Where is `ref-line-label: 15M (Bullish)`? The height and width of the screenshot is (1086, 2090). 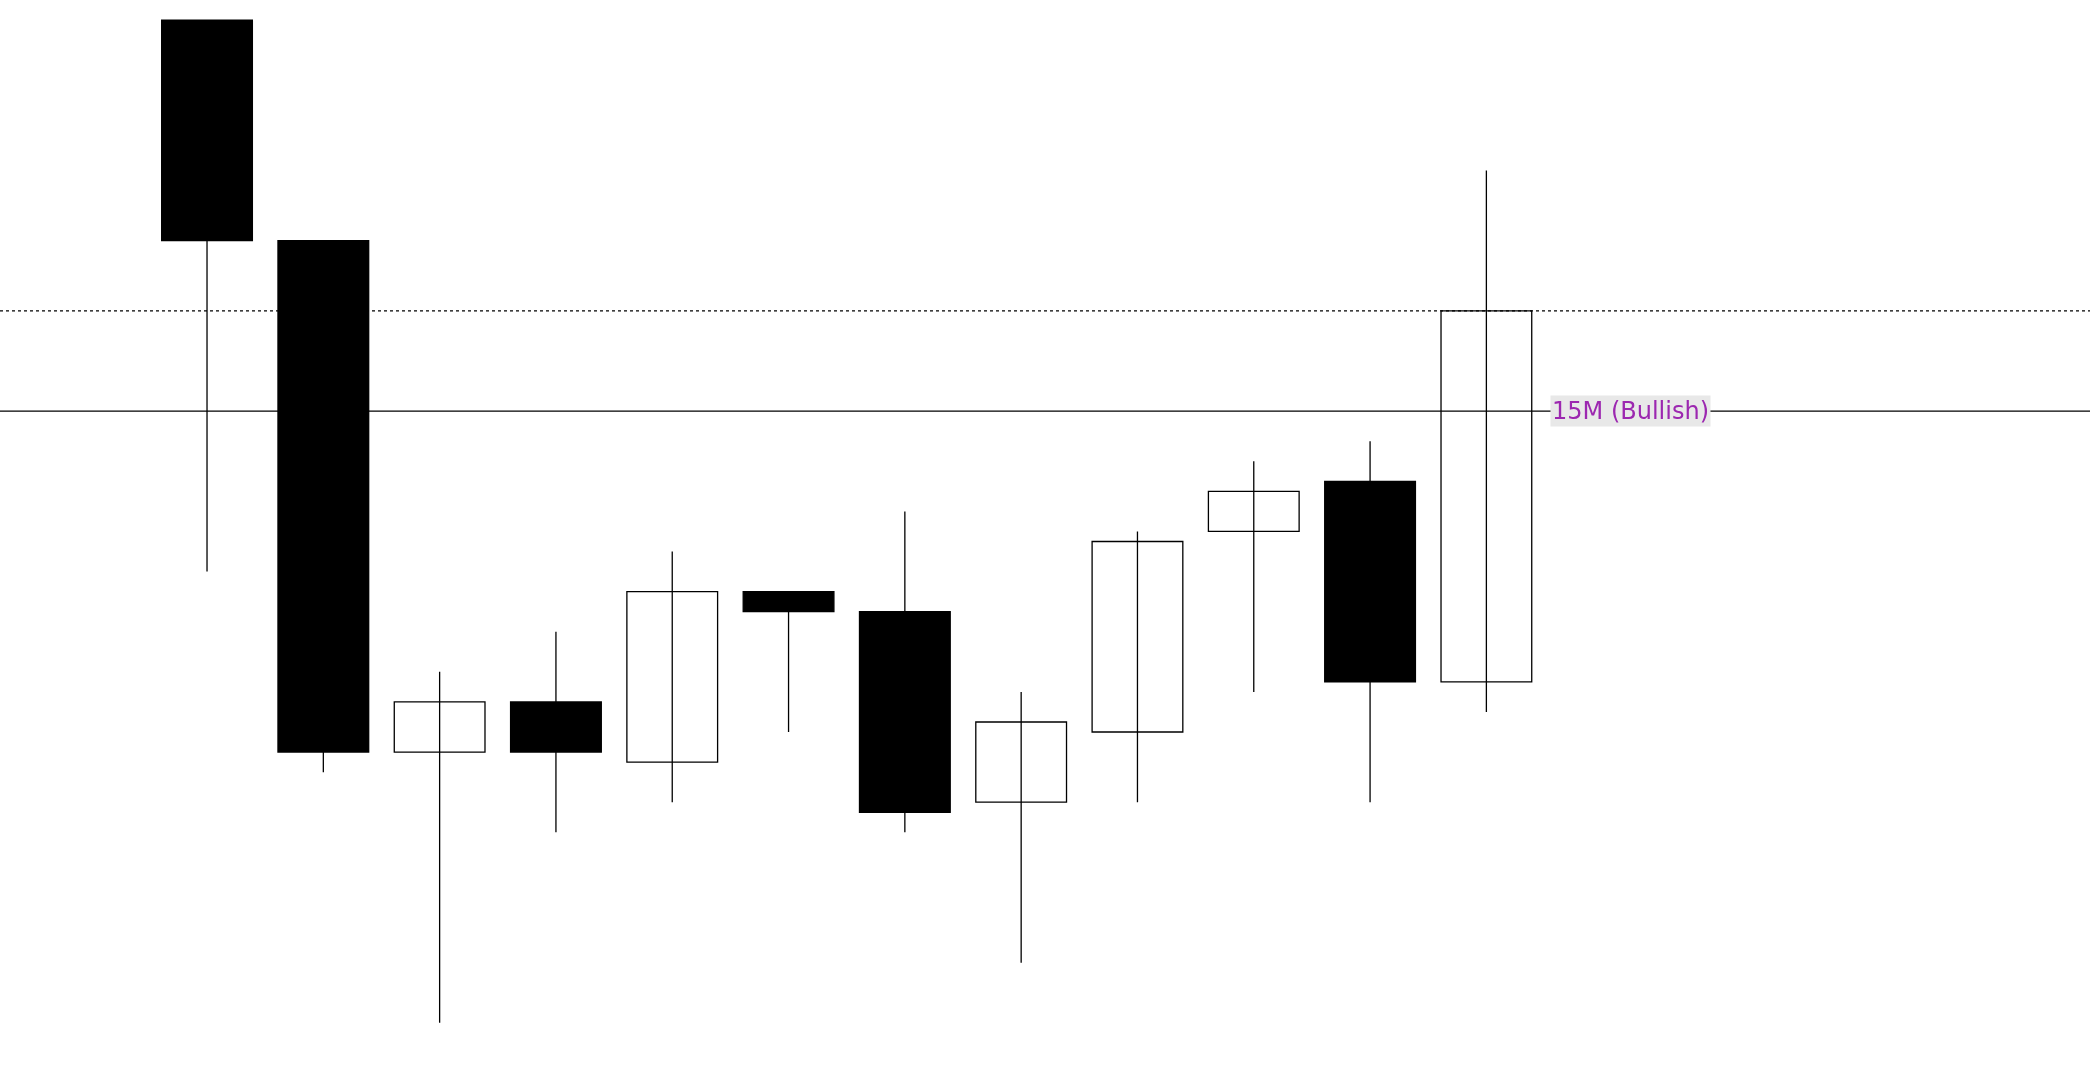
ref-line-label: 15M (Bullish) is located at coordinates (1630, 411).